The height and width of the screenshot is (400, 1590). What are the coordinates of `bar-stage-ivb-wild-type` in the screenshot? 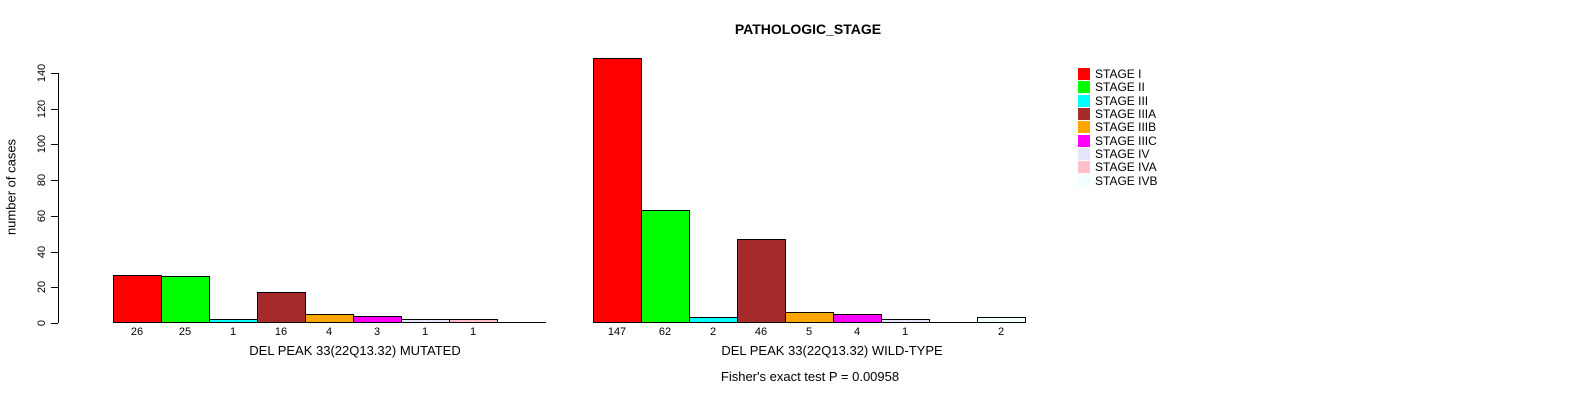 It's located at (1001, 320).